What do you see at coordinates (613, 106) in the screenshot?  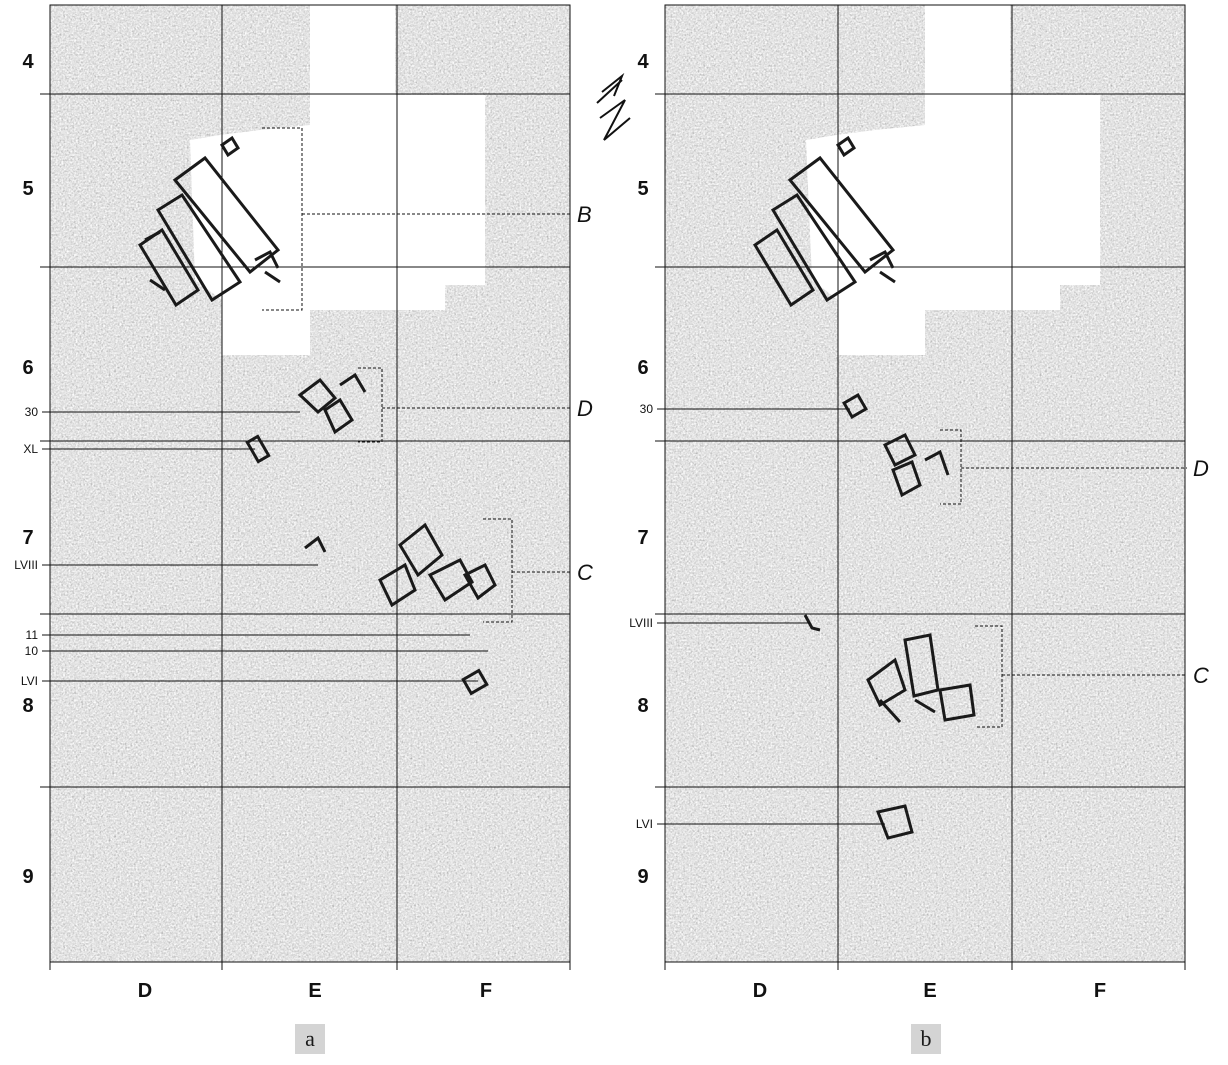 I see `north-arrow-icon` at bounding box center [613, 106].